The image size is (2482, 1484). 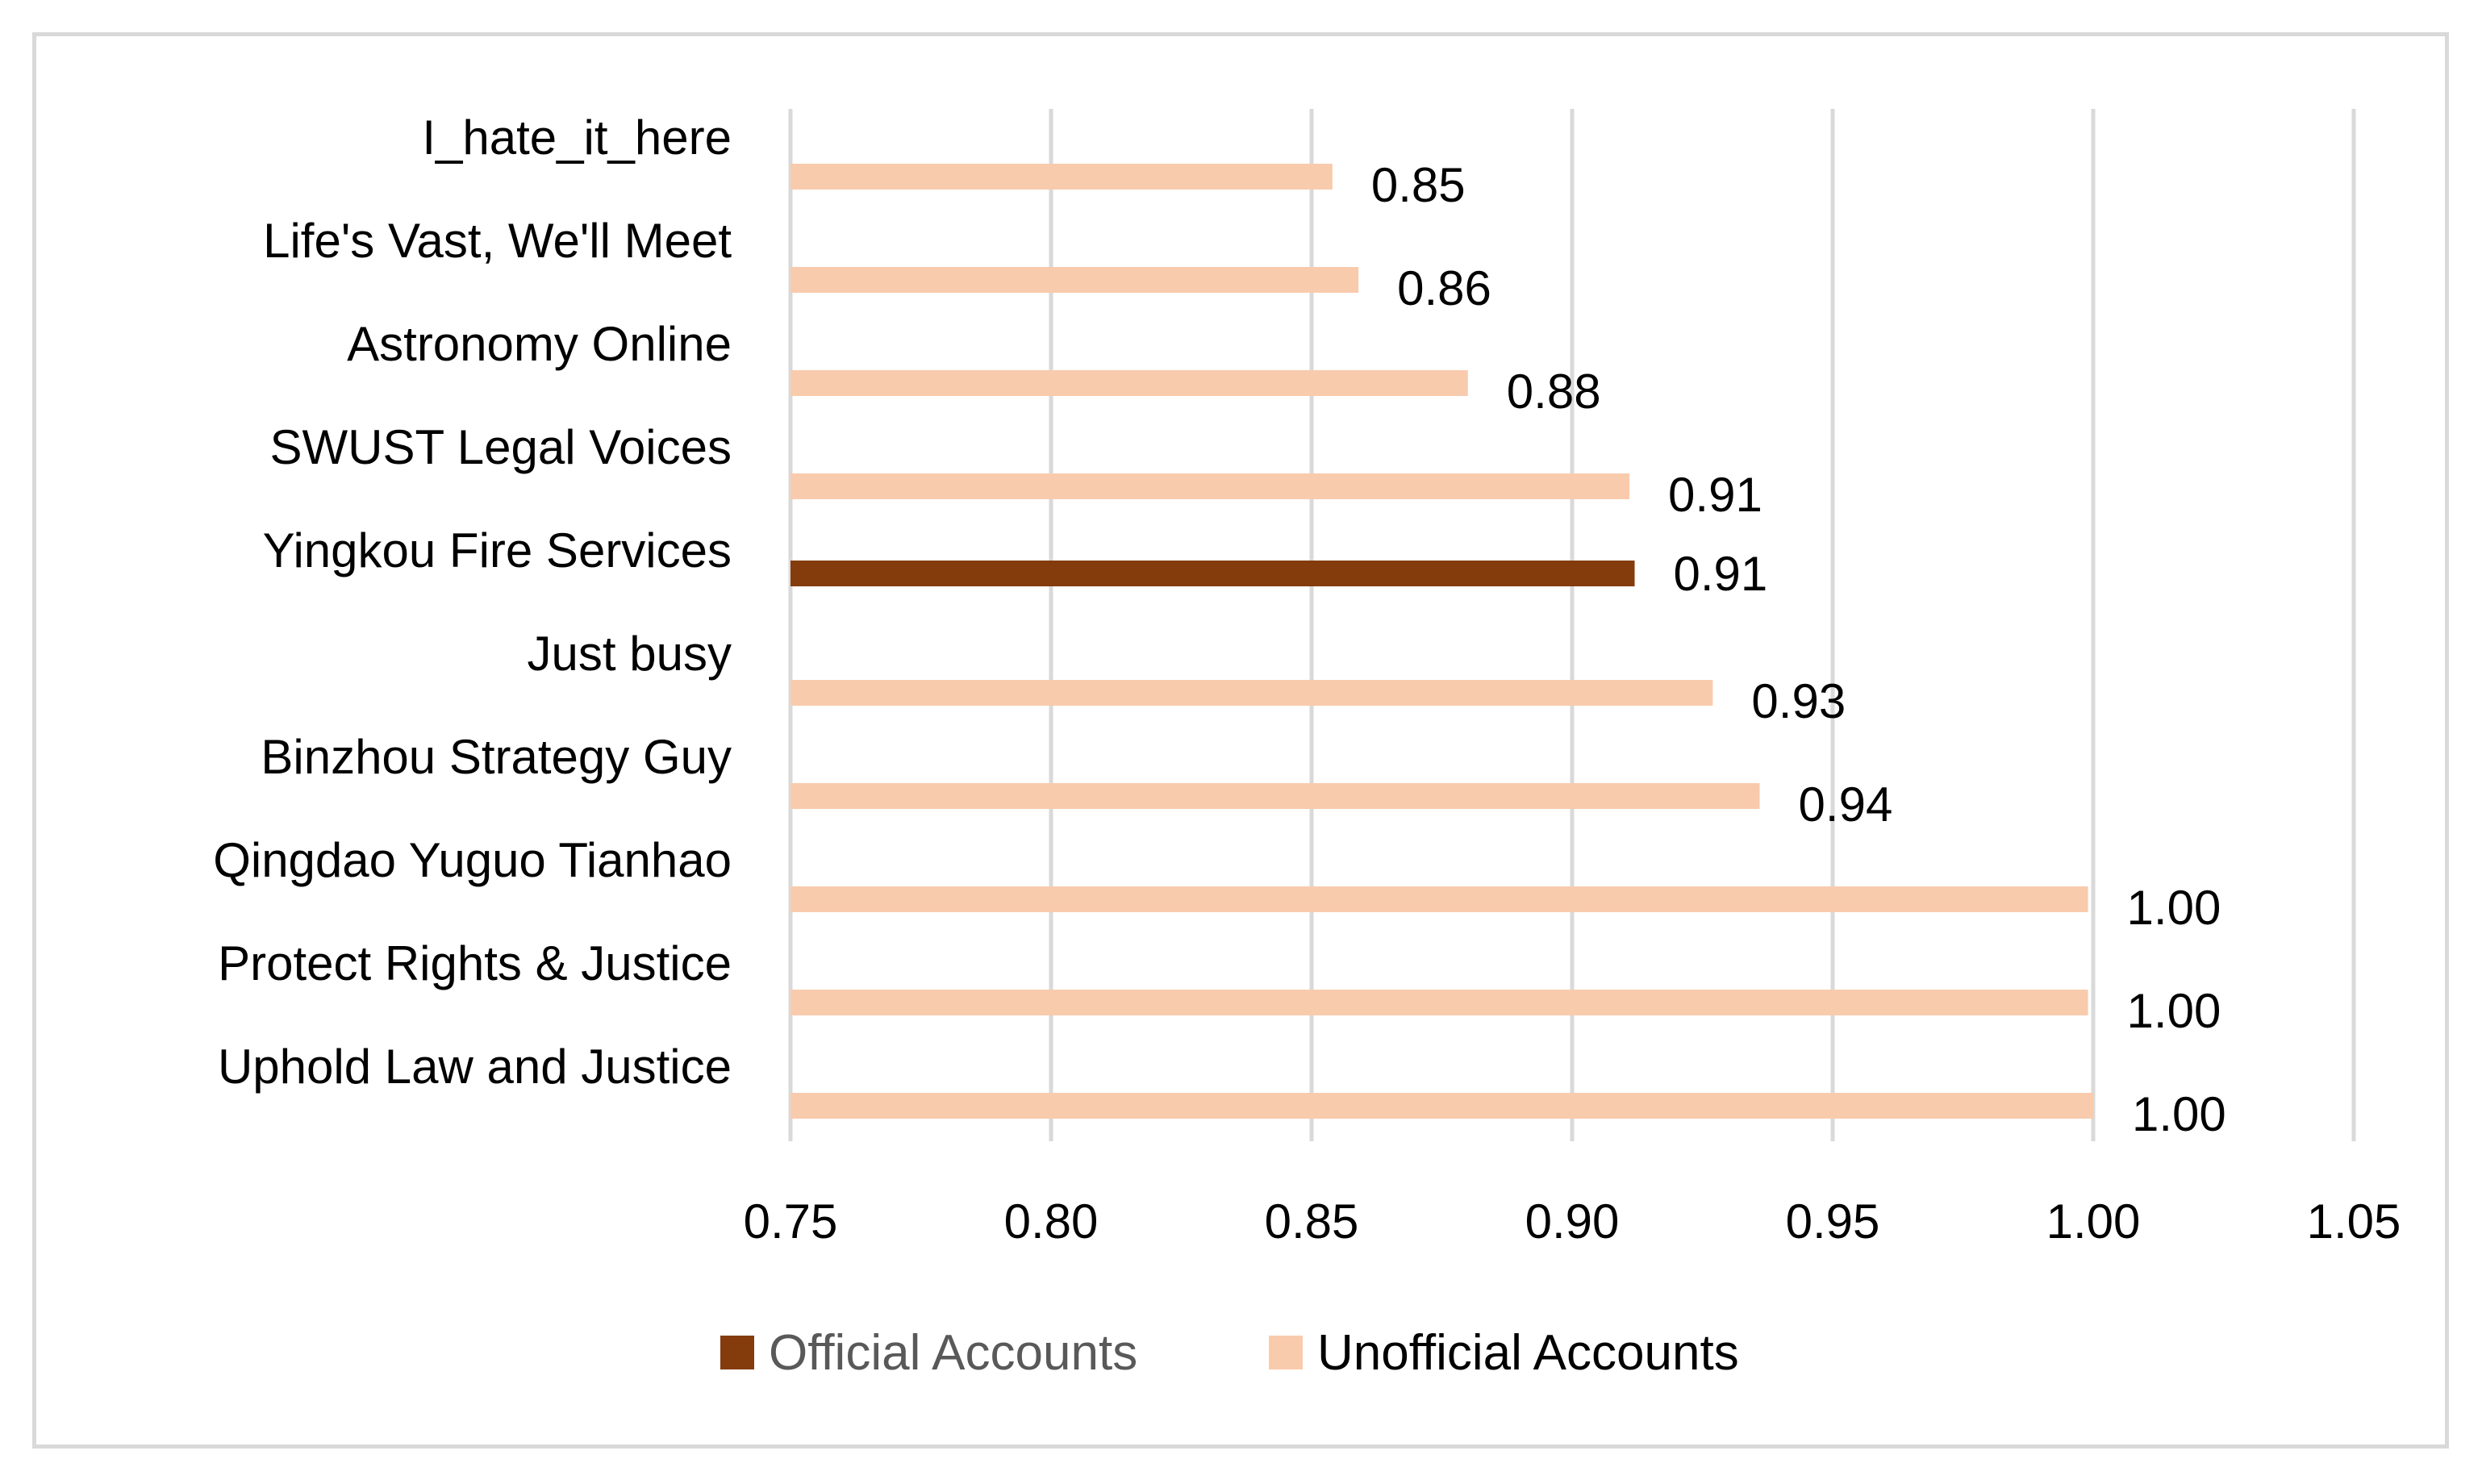 I want to click on legend-label: Unofficial Accounts, so click(x=1528, y=1353).